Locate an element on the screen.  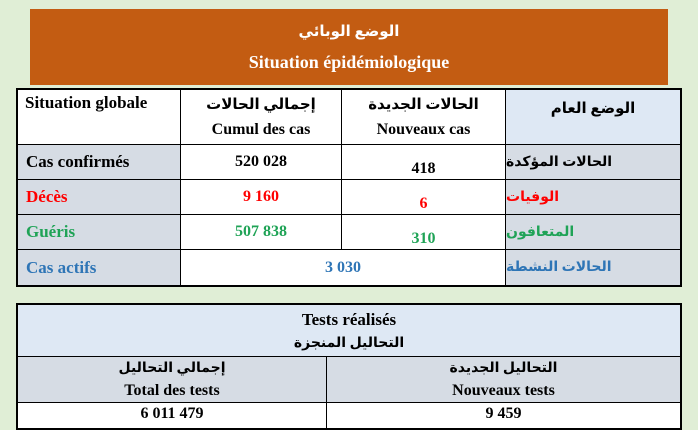
header-etat-general: الوضع العام is located at coordinates (593, 117).